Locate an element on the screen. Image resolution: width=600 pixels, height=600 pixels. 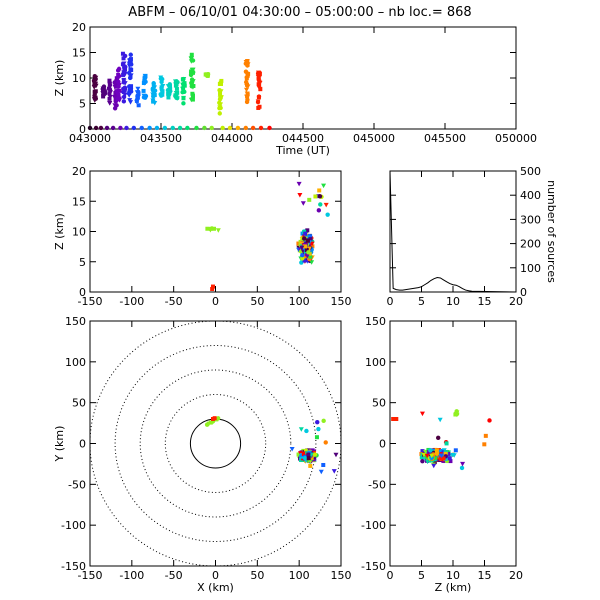
y-tick-label: 5 is located at coordinates (82, 104).